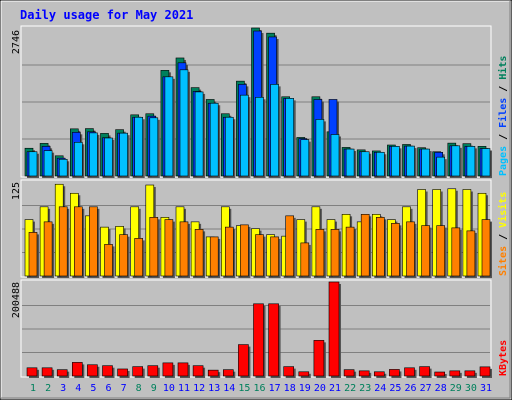 This screenshot has width=512, height=400. Describe the element at coordinates (169, 388) in the screenshot. I see `x-tick-label: 10` at that location.